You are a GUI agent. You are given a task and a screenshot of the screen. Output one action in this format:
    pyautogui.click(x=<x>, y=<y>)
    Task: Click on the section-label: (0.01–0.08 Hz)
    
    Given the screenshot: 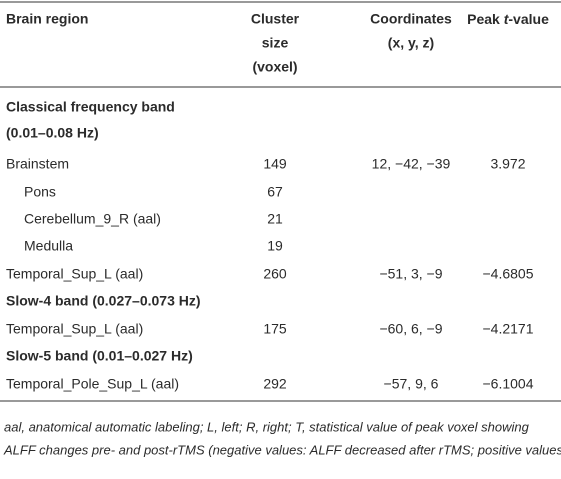 What is the action you would take?
    pyautogui.click(x=52, y=133)
    